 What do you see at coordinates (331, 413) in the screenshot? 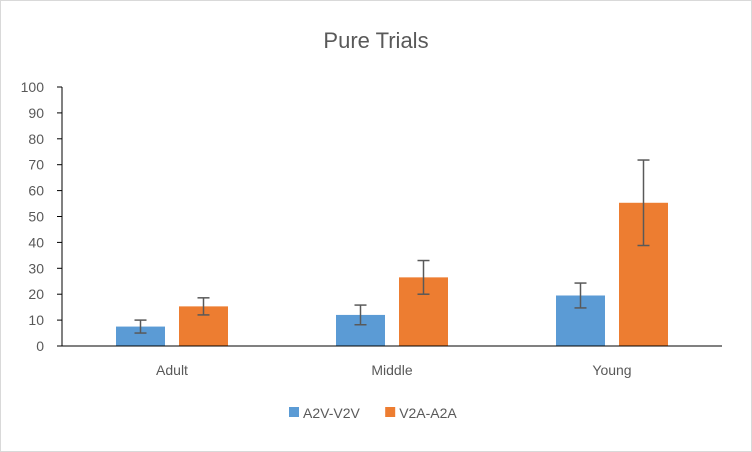
I see `legend-label: A2V-V2V` at bounding box center [331, 413].